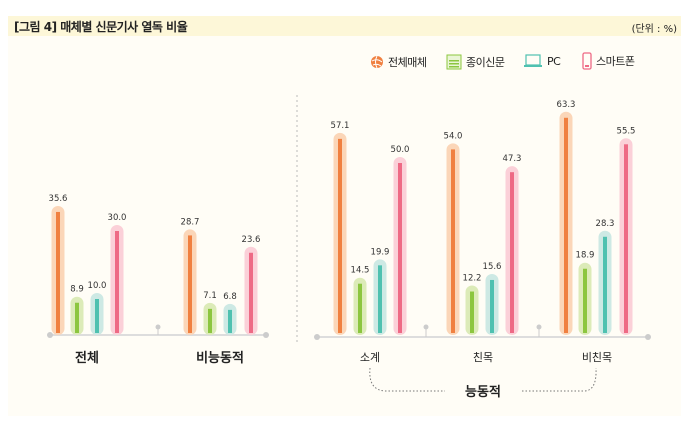 The height and width of the screenshot is (424, 689). Describe the element at coordinates (87, 358) in the screenshot. I see `category-label: 전체` at that location.